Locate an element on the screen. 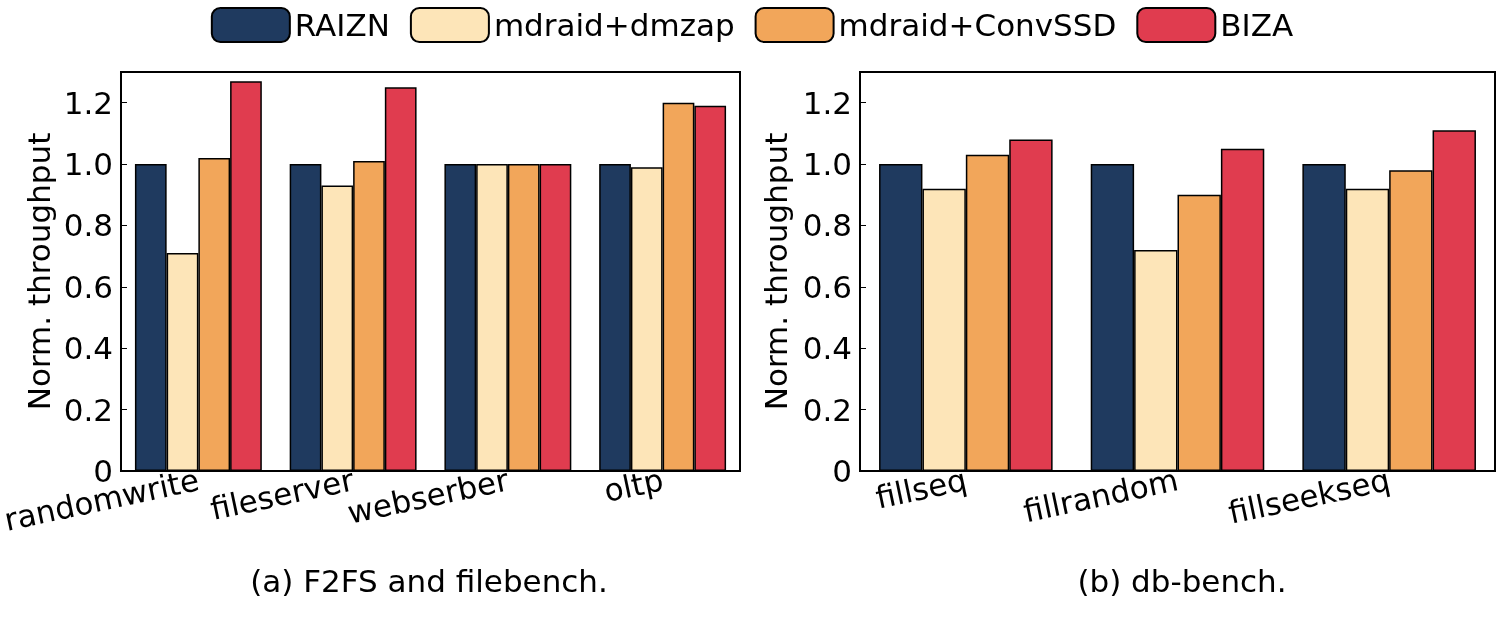  text: (a) F2FS and filebench. is located at coordinates (429, 580).